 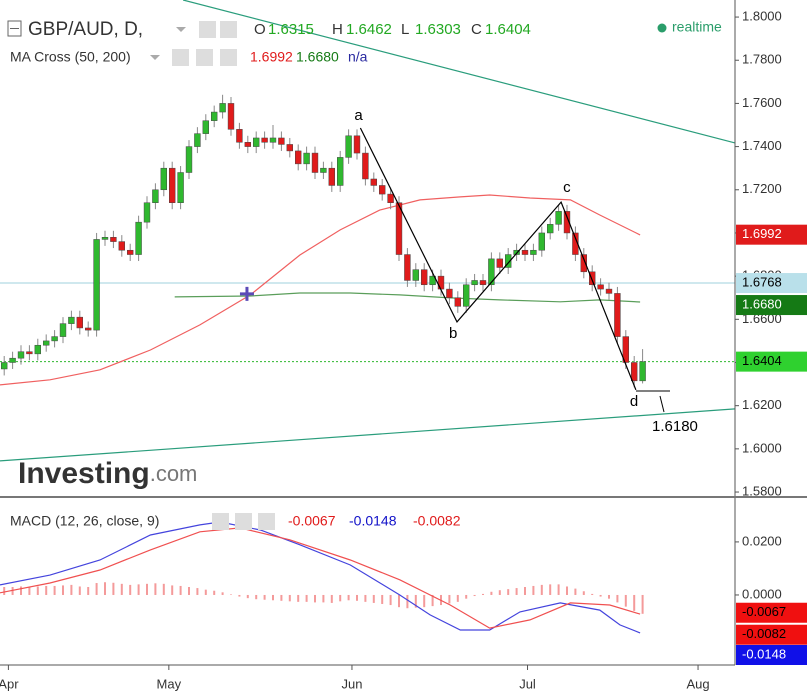 I want to click on price-label: 1.6992, so click(x=762, y=233).